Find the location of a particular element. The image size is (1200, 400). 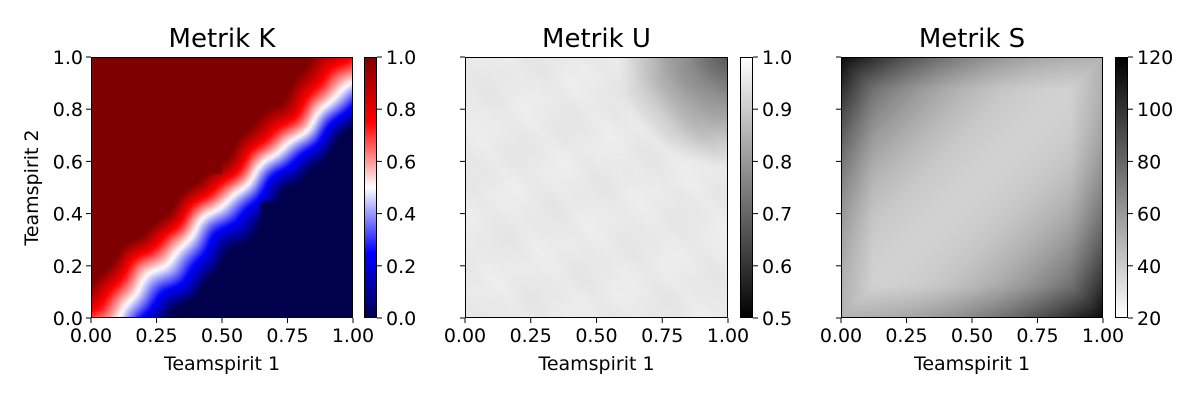

colorbar-tick-label: 0.7 is located at coordinates (777, 215).